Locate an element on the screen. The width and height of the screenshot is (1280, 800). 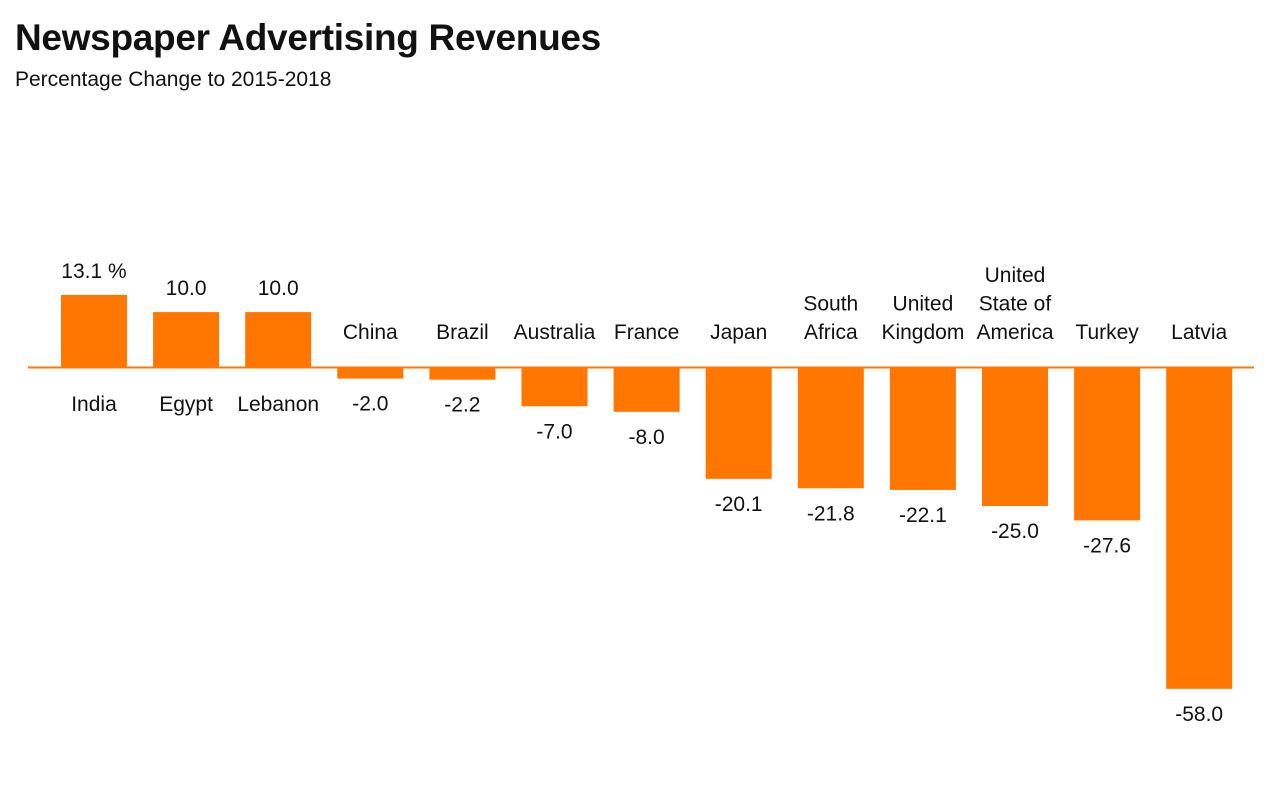
value-label: -25.0 is located at coordinates (1015, 531).